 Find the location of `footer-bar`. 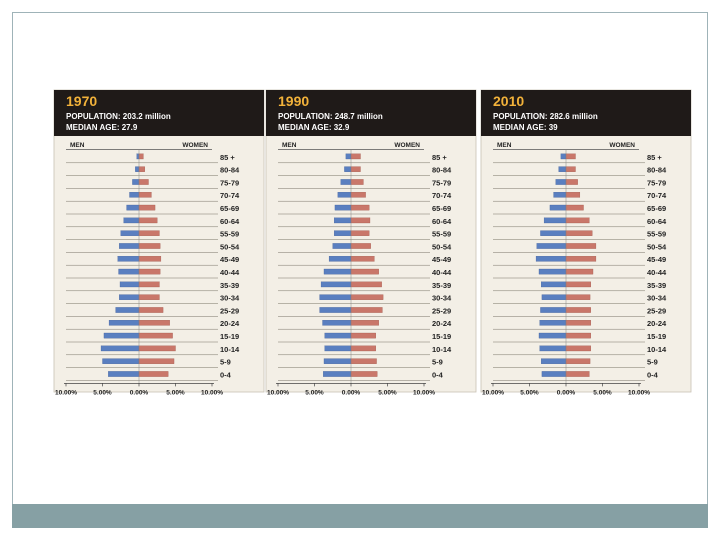

footer-bar is located at coordinates (360, 516).